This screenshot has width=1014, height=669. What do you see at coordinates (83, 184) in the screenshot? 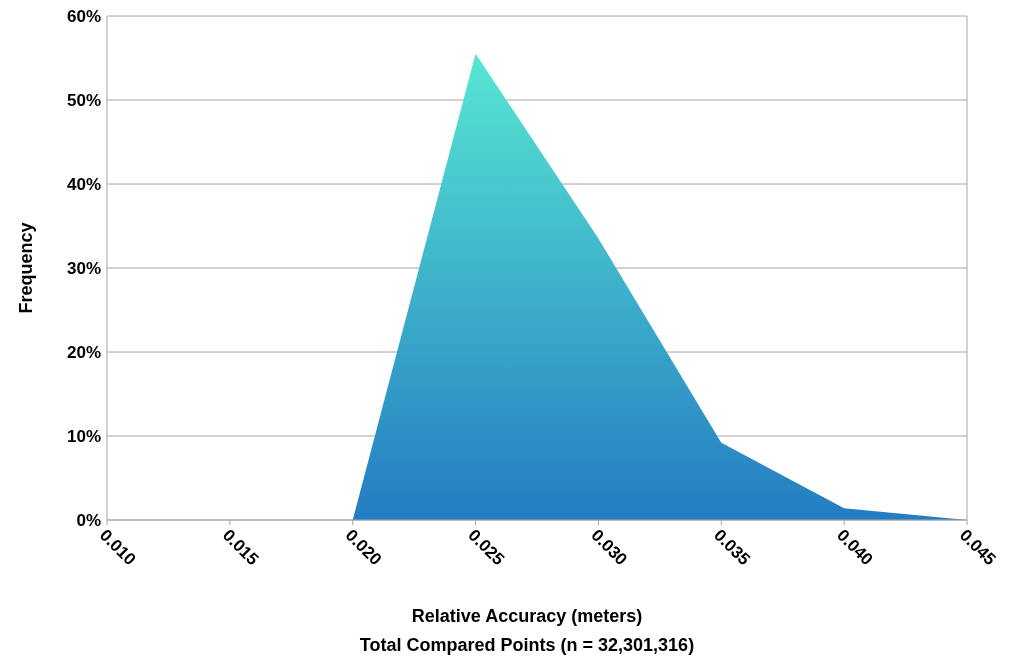
I see `y-tick-label: 40%` at bounding box center [83, 184].